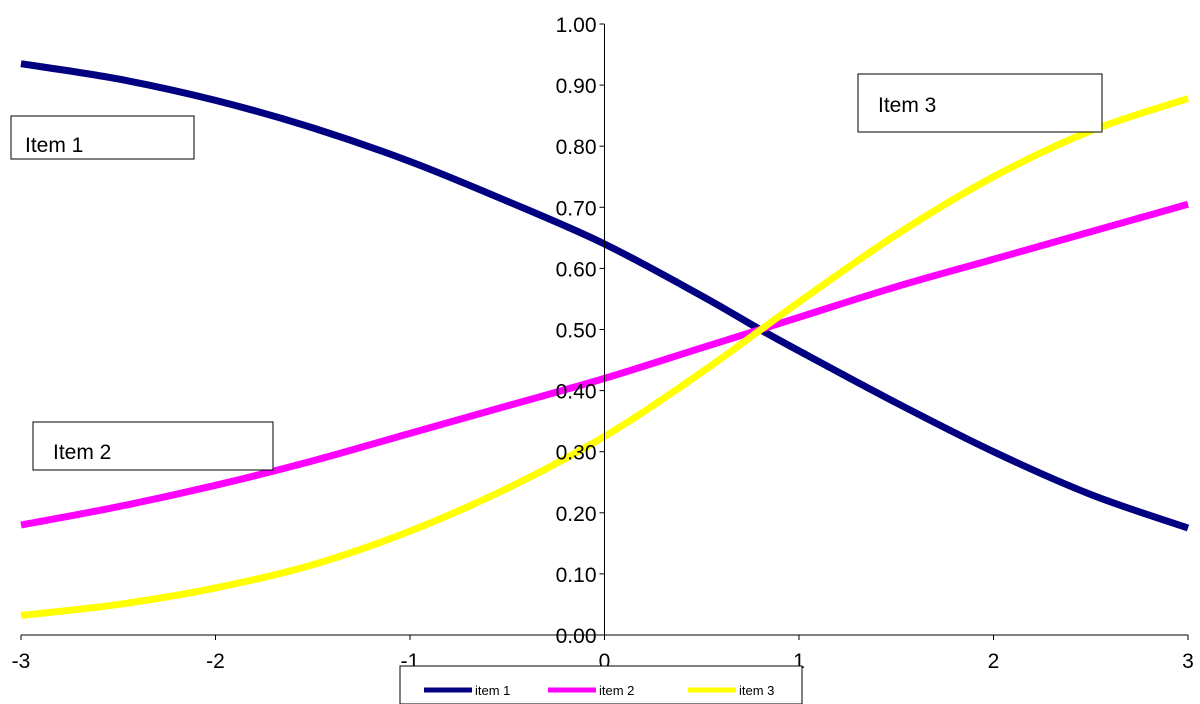 The width and height of the screenshot is (1200, 704). I want to click on legend-label-item-2: item 2, so click(616, 690).